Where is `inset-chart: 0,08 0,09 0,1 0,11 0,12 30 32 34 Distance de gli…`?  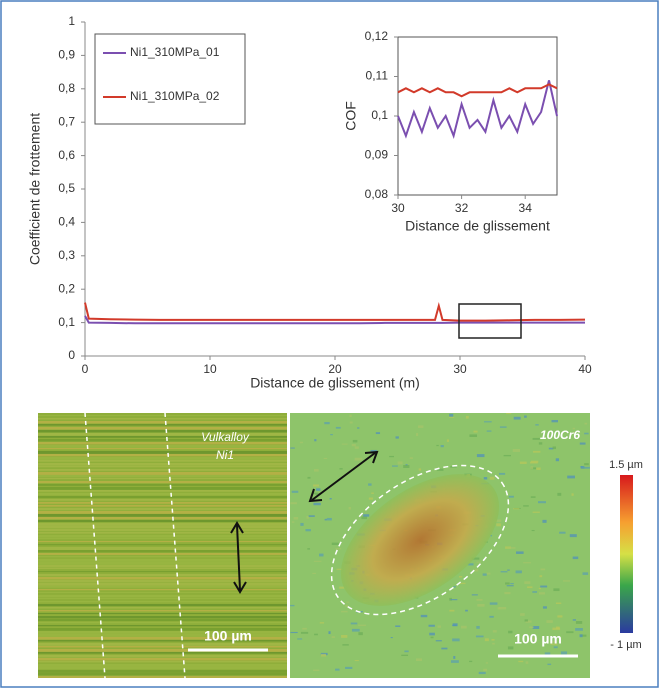 inset-chart: 0,08 0,09 0,1 0,11 0,12 30 32 34 Distance de gli… is located at coordinates (450, 131).